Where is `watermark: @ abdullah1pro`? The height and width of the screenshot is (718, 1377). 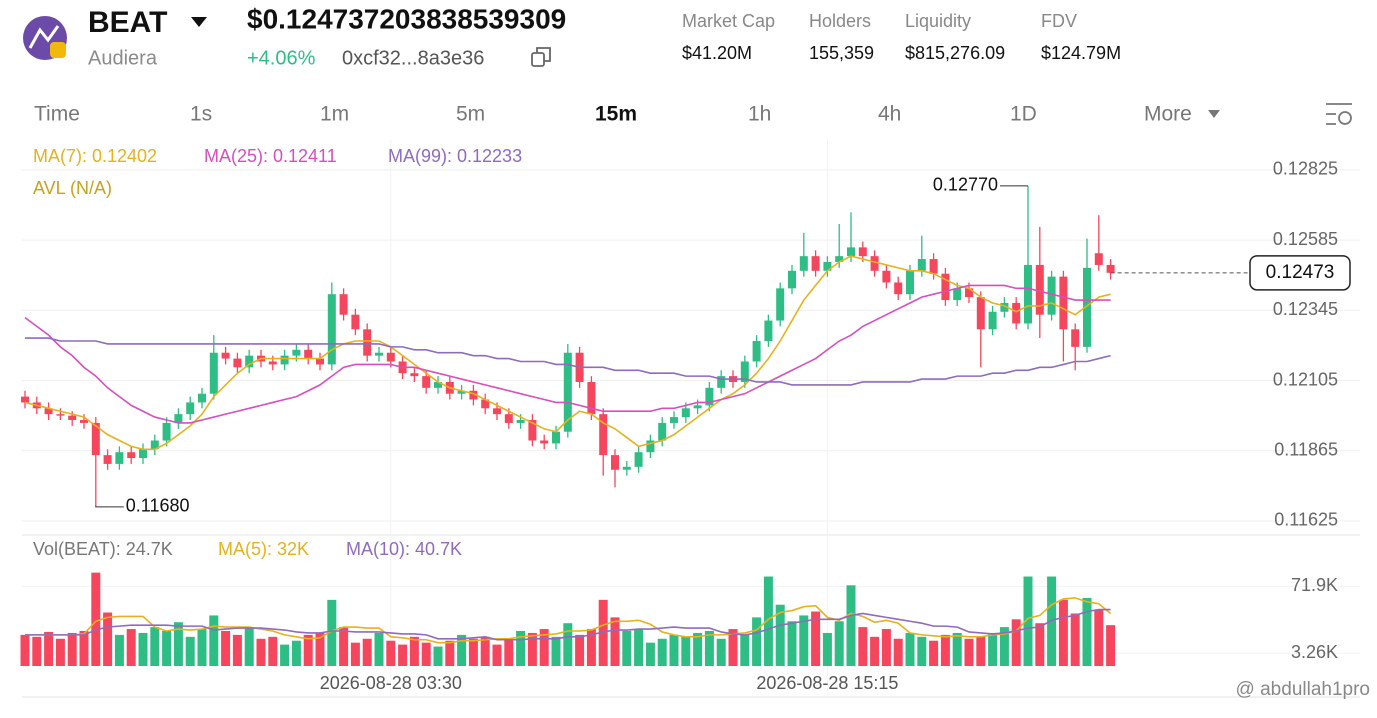
watermark: @ abdullah1pro is located at coordinates (1303, 689).